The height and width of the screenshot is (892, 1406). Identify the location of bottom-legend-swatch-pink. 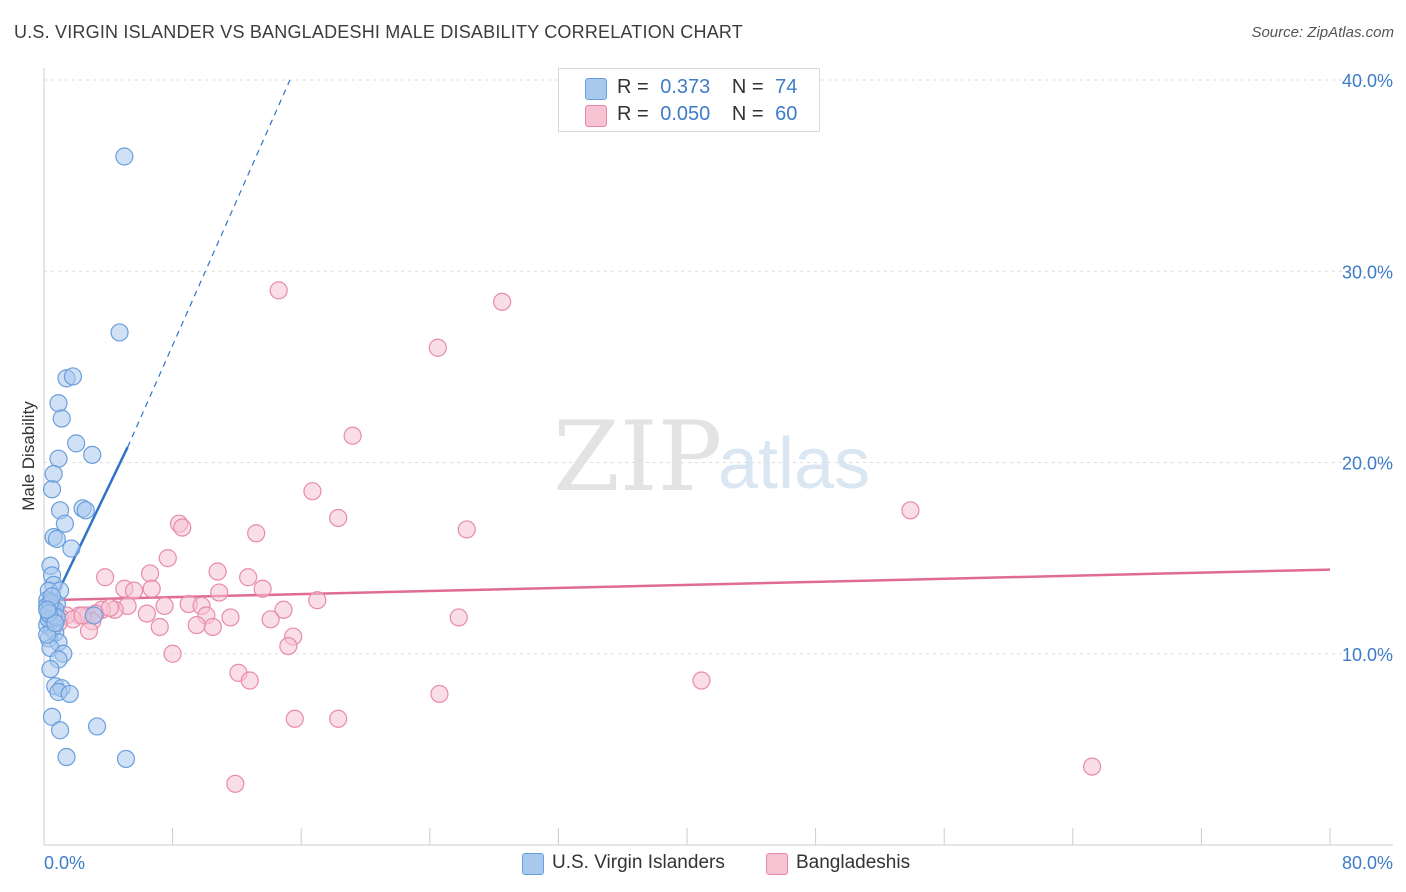
(777, 864).